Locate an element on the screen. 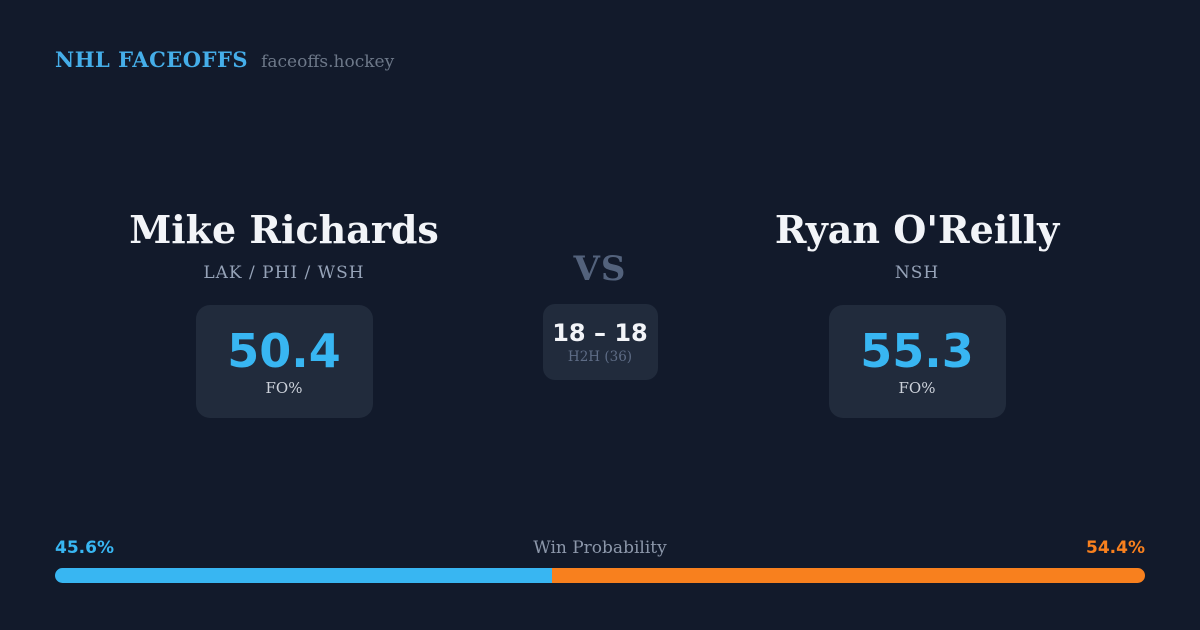 The image size is (1200, 630). matchup-center-section: VS 18 – 18 H2H (36) is located at coordinates (600, 293).